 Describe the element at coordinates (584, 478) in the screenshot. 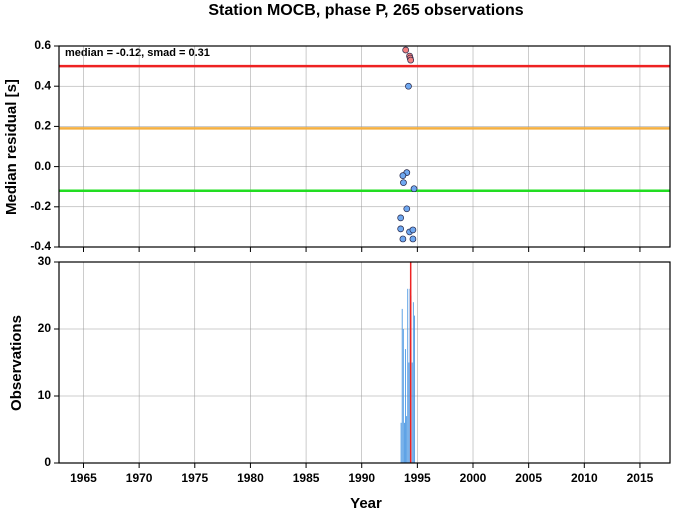

I see `x-tick-label: 2010` at that location.